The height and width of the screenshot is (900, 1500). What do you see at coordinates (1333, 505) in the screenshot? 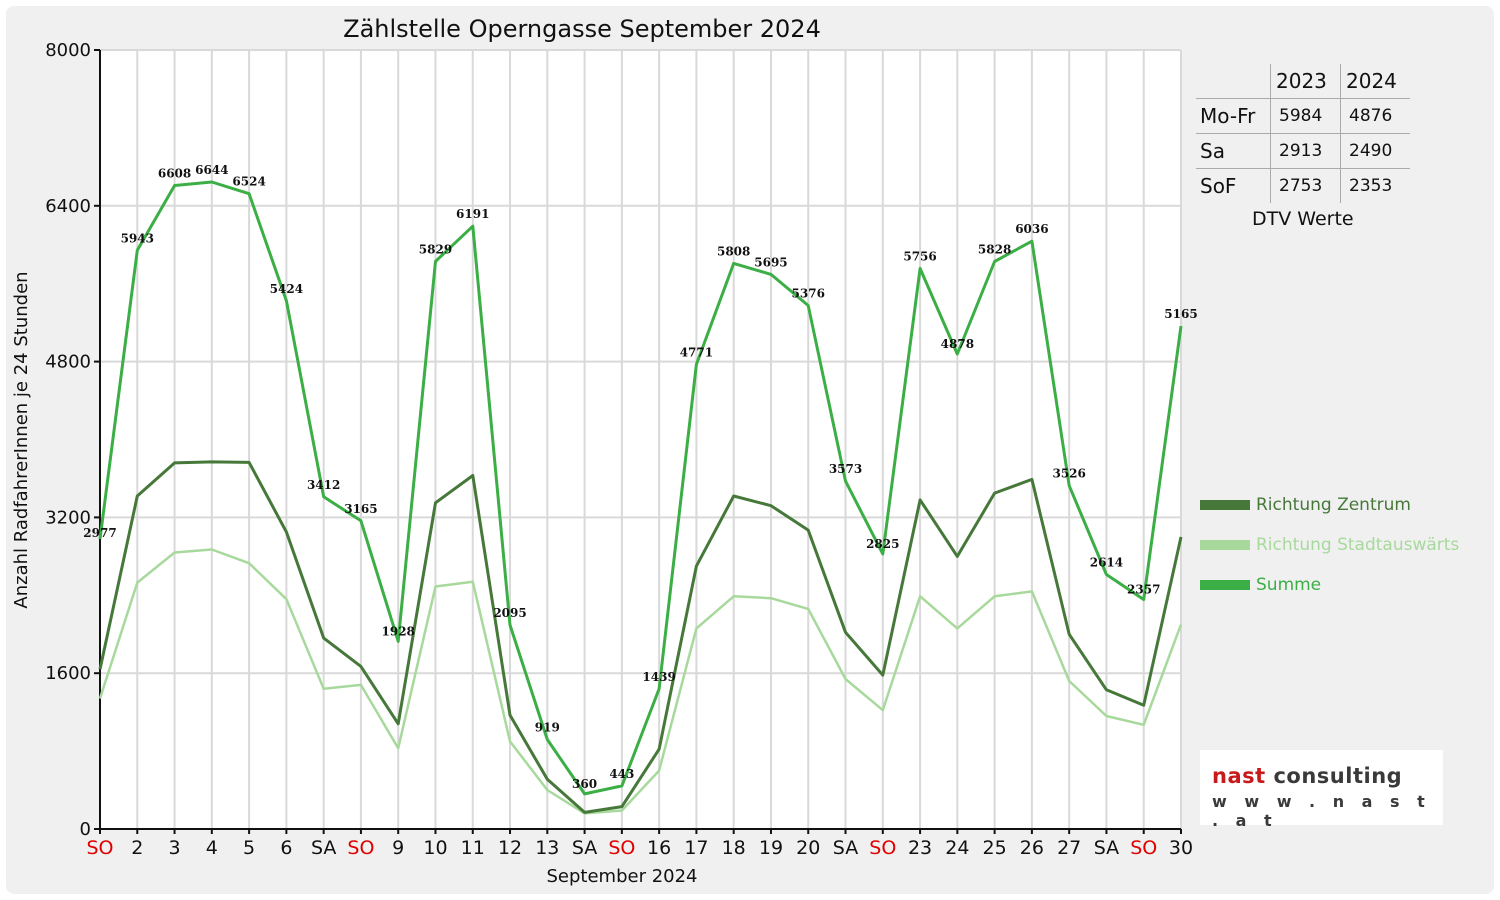
I see `legend-label: Richtung Zentrum` at bounding box center [1333, 505].